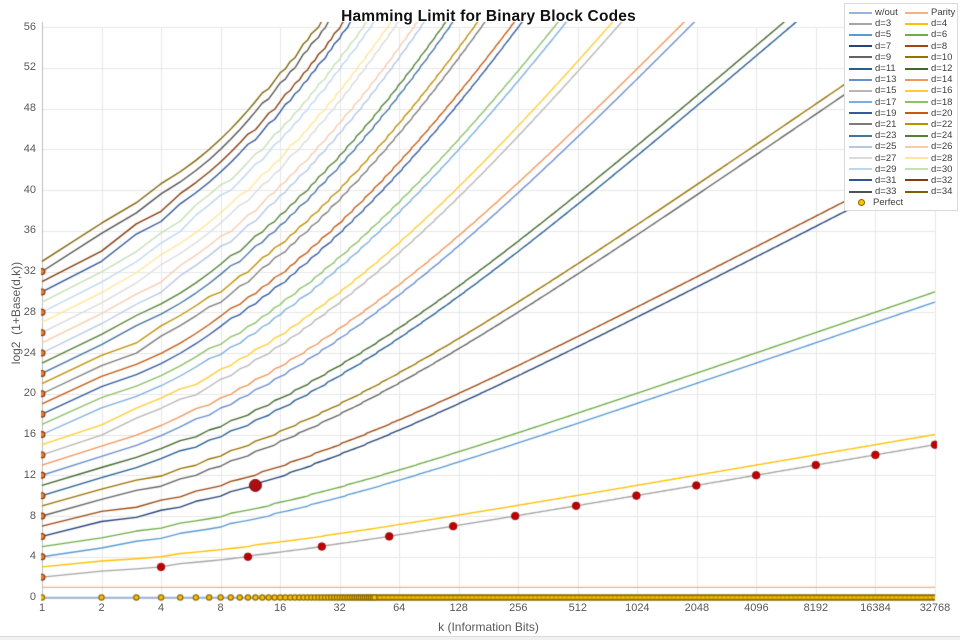 This screenshot has height=640, width=960. Describe the element at coordinates (637, 608) in the screenshot. I see `x-tick-label: 1024` at that location.